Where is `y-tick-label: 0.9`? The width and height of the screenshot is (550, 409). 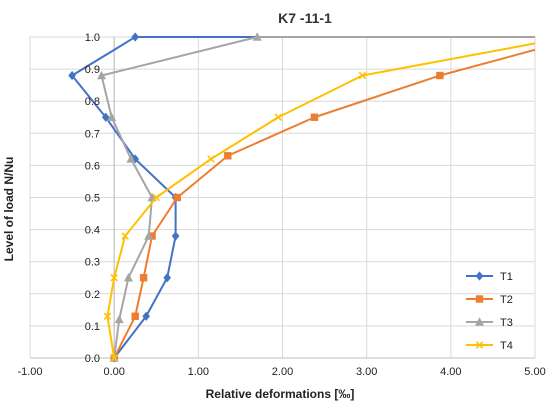
y-tick-label: 0.9 is located at coordinates (92, 70).